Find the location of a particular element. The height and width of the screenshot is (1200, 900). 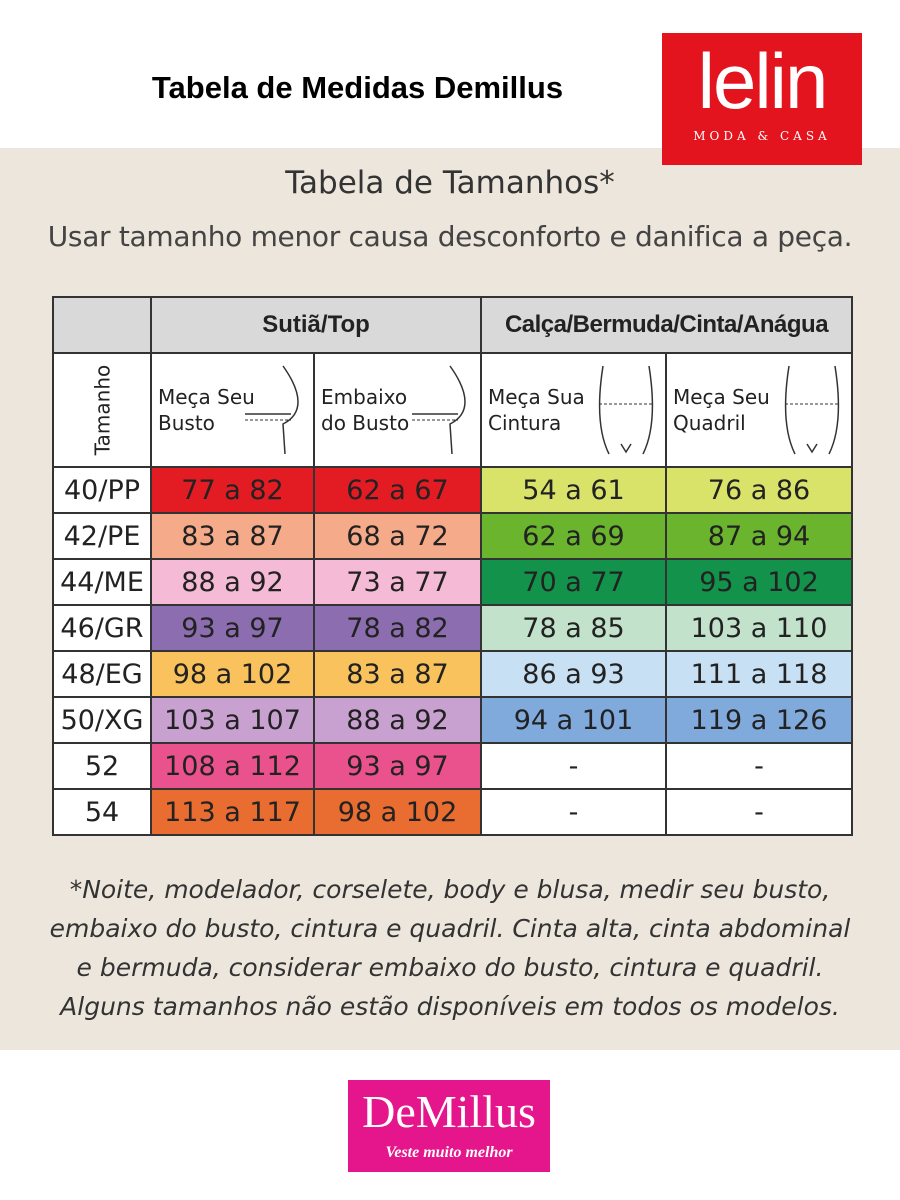

size-cell: 44/ME is located at coordinates (102, 582).